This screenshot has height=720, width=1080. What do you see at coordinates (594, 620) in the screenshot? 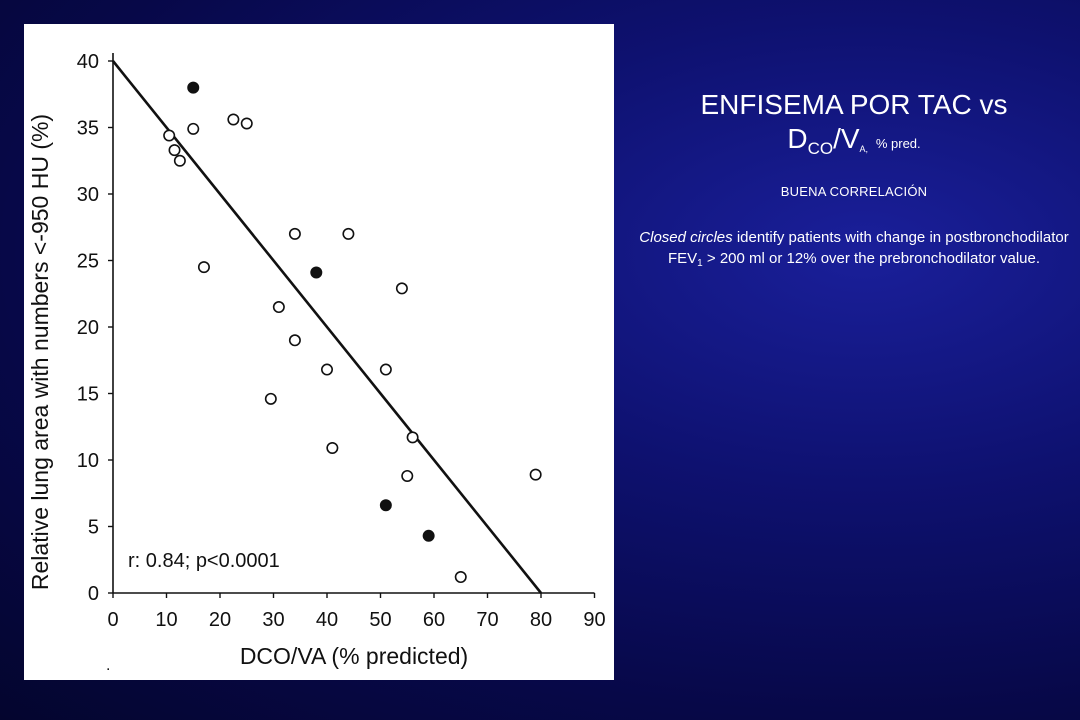
I see `x-tick-label: 90` at bounding box center [594, 620].